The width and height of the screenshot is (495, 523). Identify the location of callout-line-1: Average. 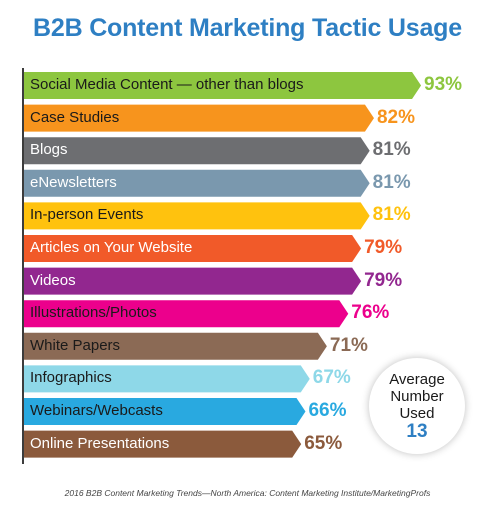
(417, 379).